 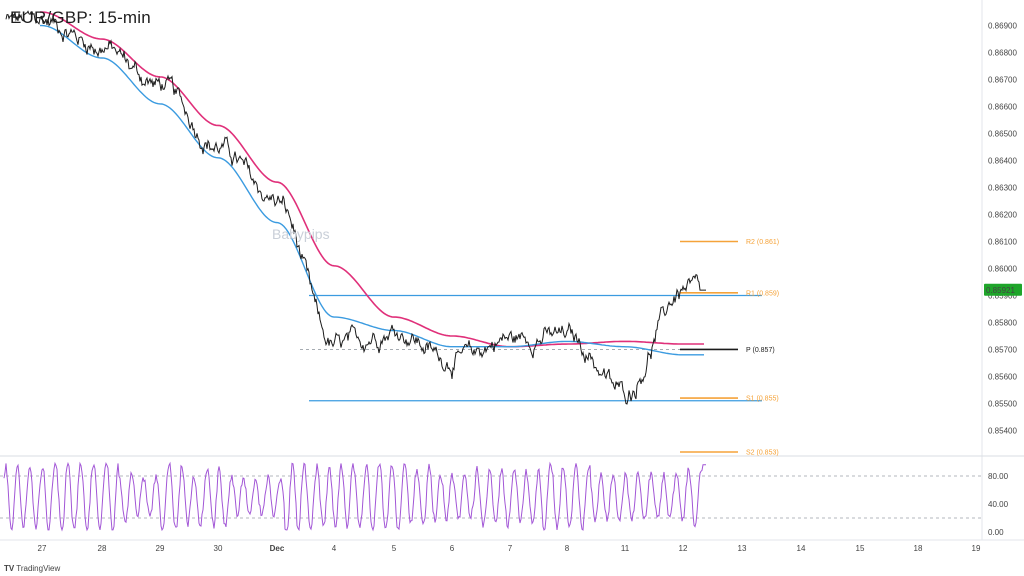 What do you see at coordinates (535, 348) in the screenshot?
I see `range-box` at bounding box center [535, 348].